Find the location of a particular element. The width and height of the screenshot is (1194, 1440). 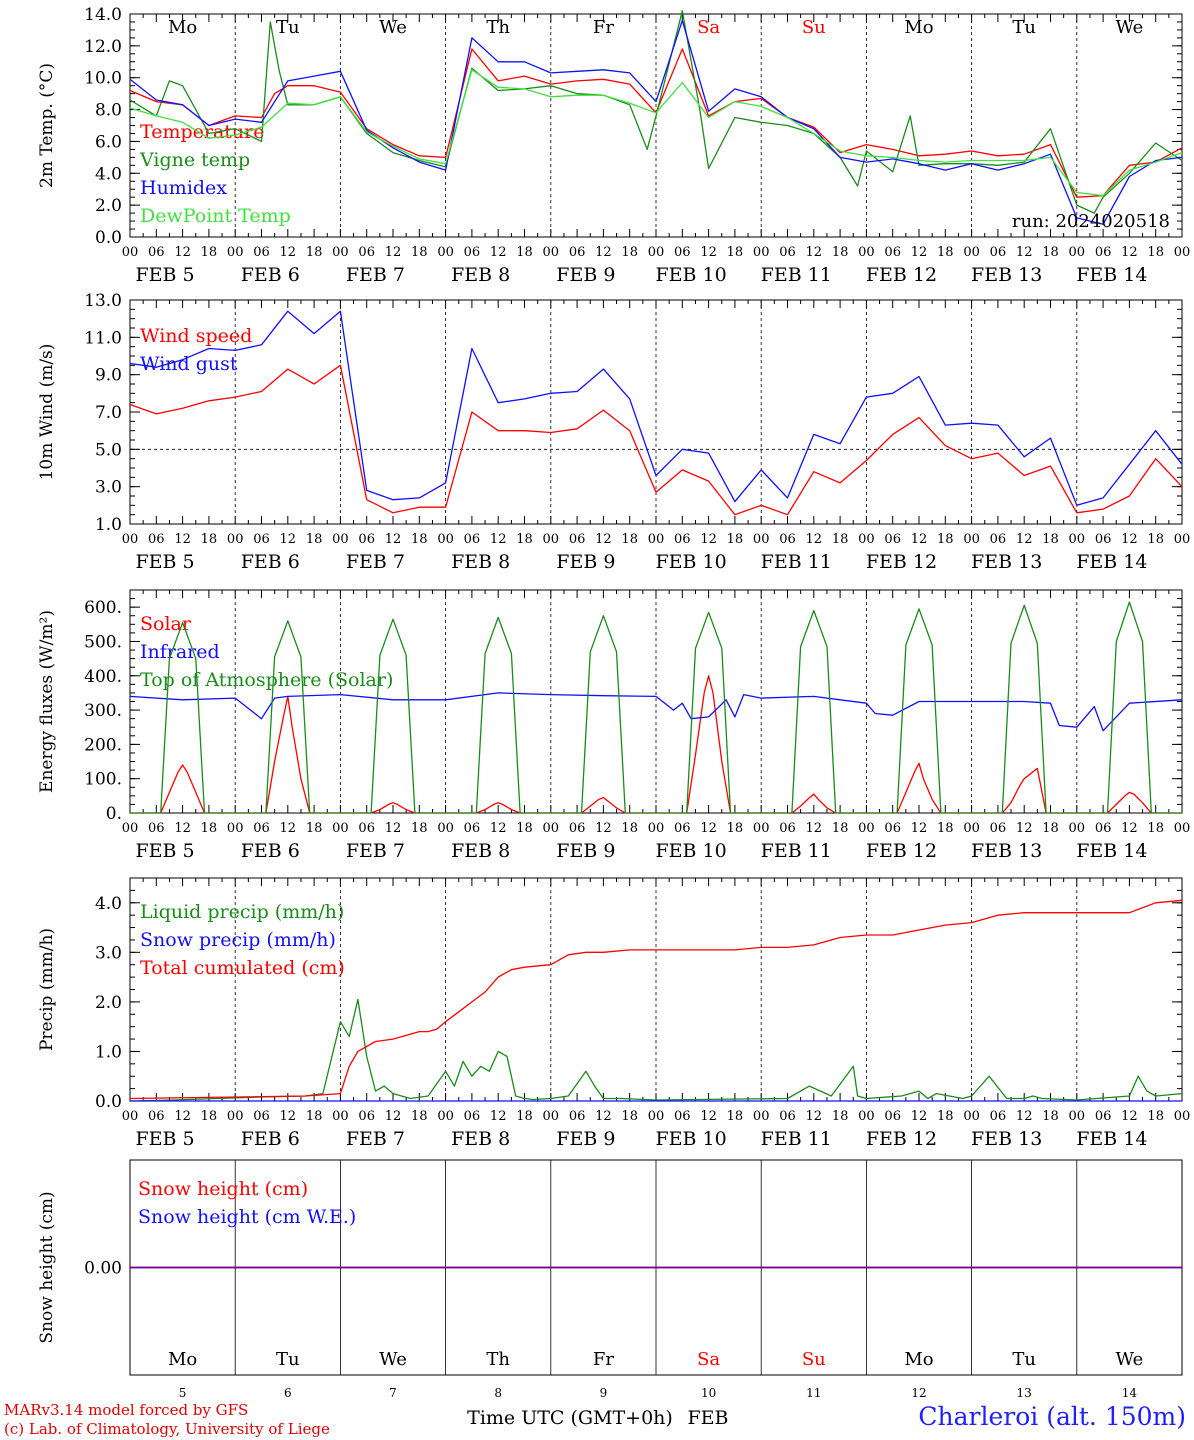

series-line-top-of-atmosphere-solar is located at coordinates (656, 707).